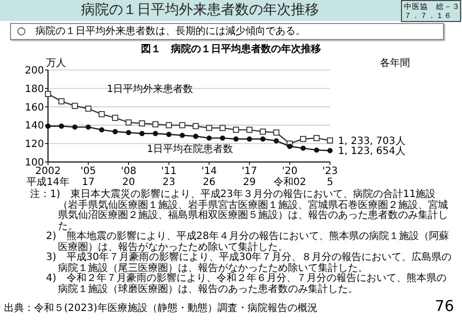  Describe the element at coordinates (238, 210) in the screenshot. I see `text: 注：1) 東日本大震災の影響により、平成23年３月分の報告において、病院の合計11施設（岩手県気仙医療圏１施設、岩手県宮古医療圏１施設、宮城県石巻医療圏２施設、宮城県気仙沼医療圏２施設、福島県相双医療圏５施設）は、報告のあった患者数のみ集計した。` at that location.